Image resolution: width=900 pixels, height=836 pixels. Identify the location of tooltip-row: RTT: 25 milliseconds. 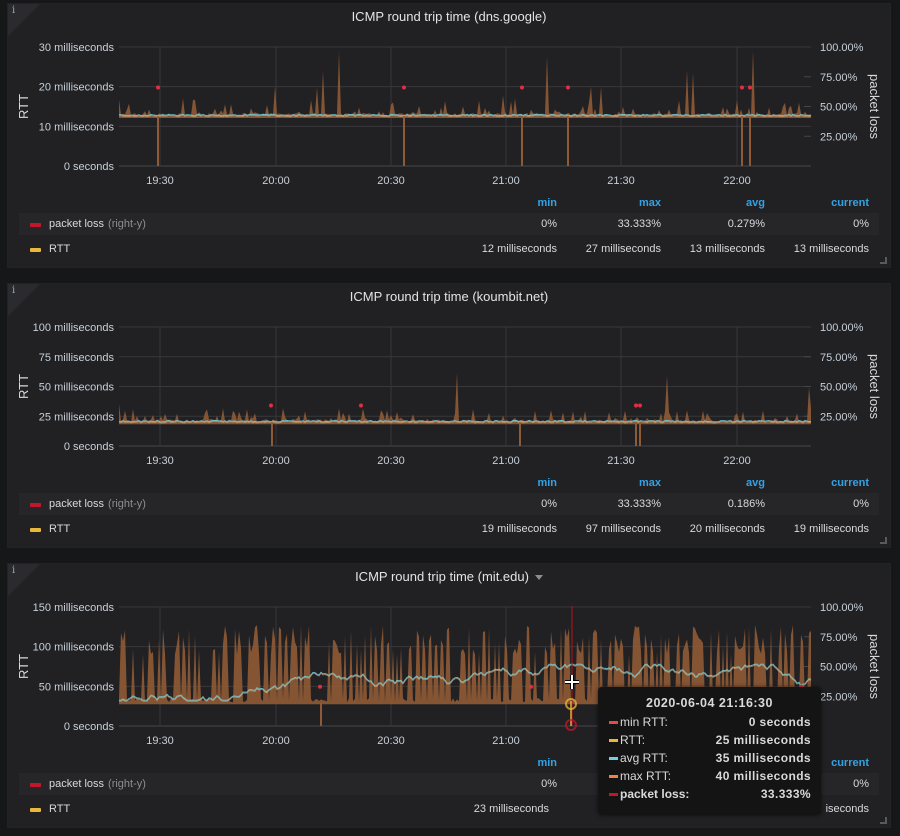
(710, 740).